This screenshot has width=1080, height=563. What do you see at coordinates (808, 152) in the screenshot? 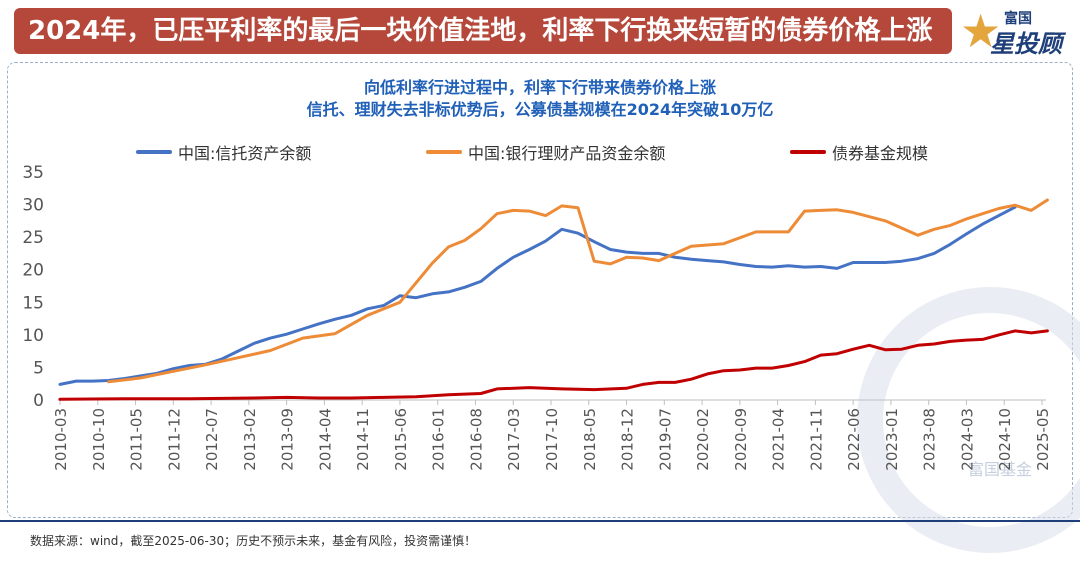
I see `legend-swatch-bond` at bounding box center [808, 152].